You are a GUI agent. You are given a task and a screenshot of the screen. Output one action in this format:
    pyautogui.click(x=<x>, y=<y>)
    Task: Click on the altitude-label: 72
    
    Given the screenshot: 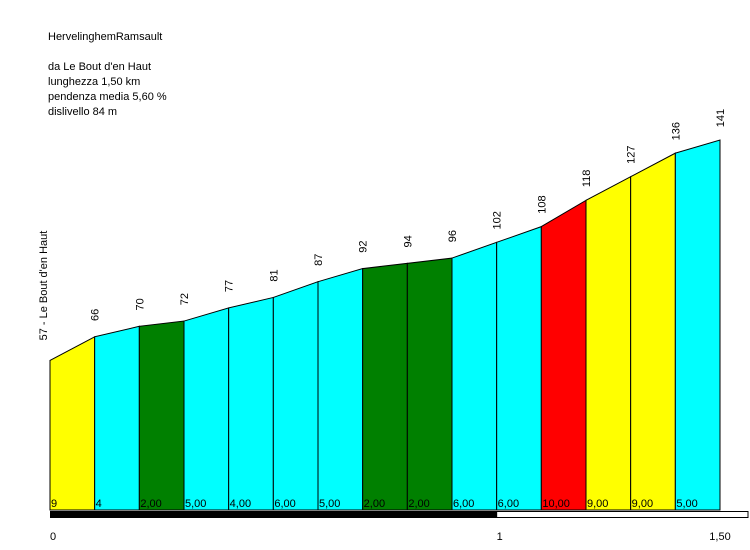 What is the action you would take?
    pyautogui.click(x=185, y=299)
    